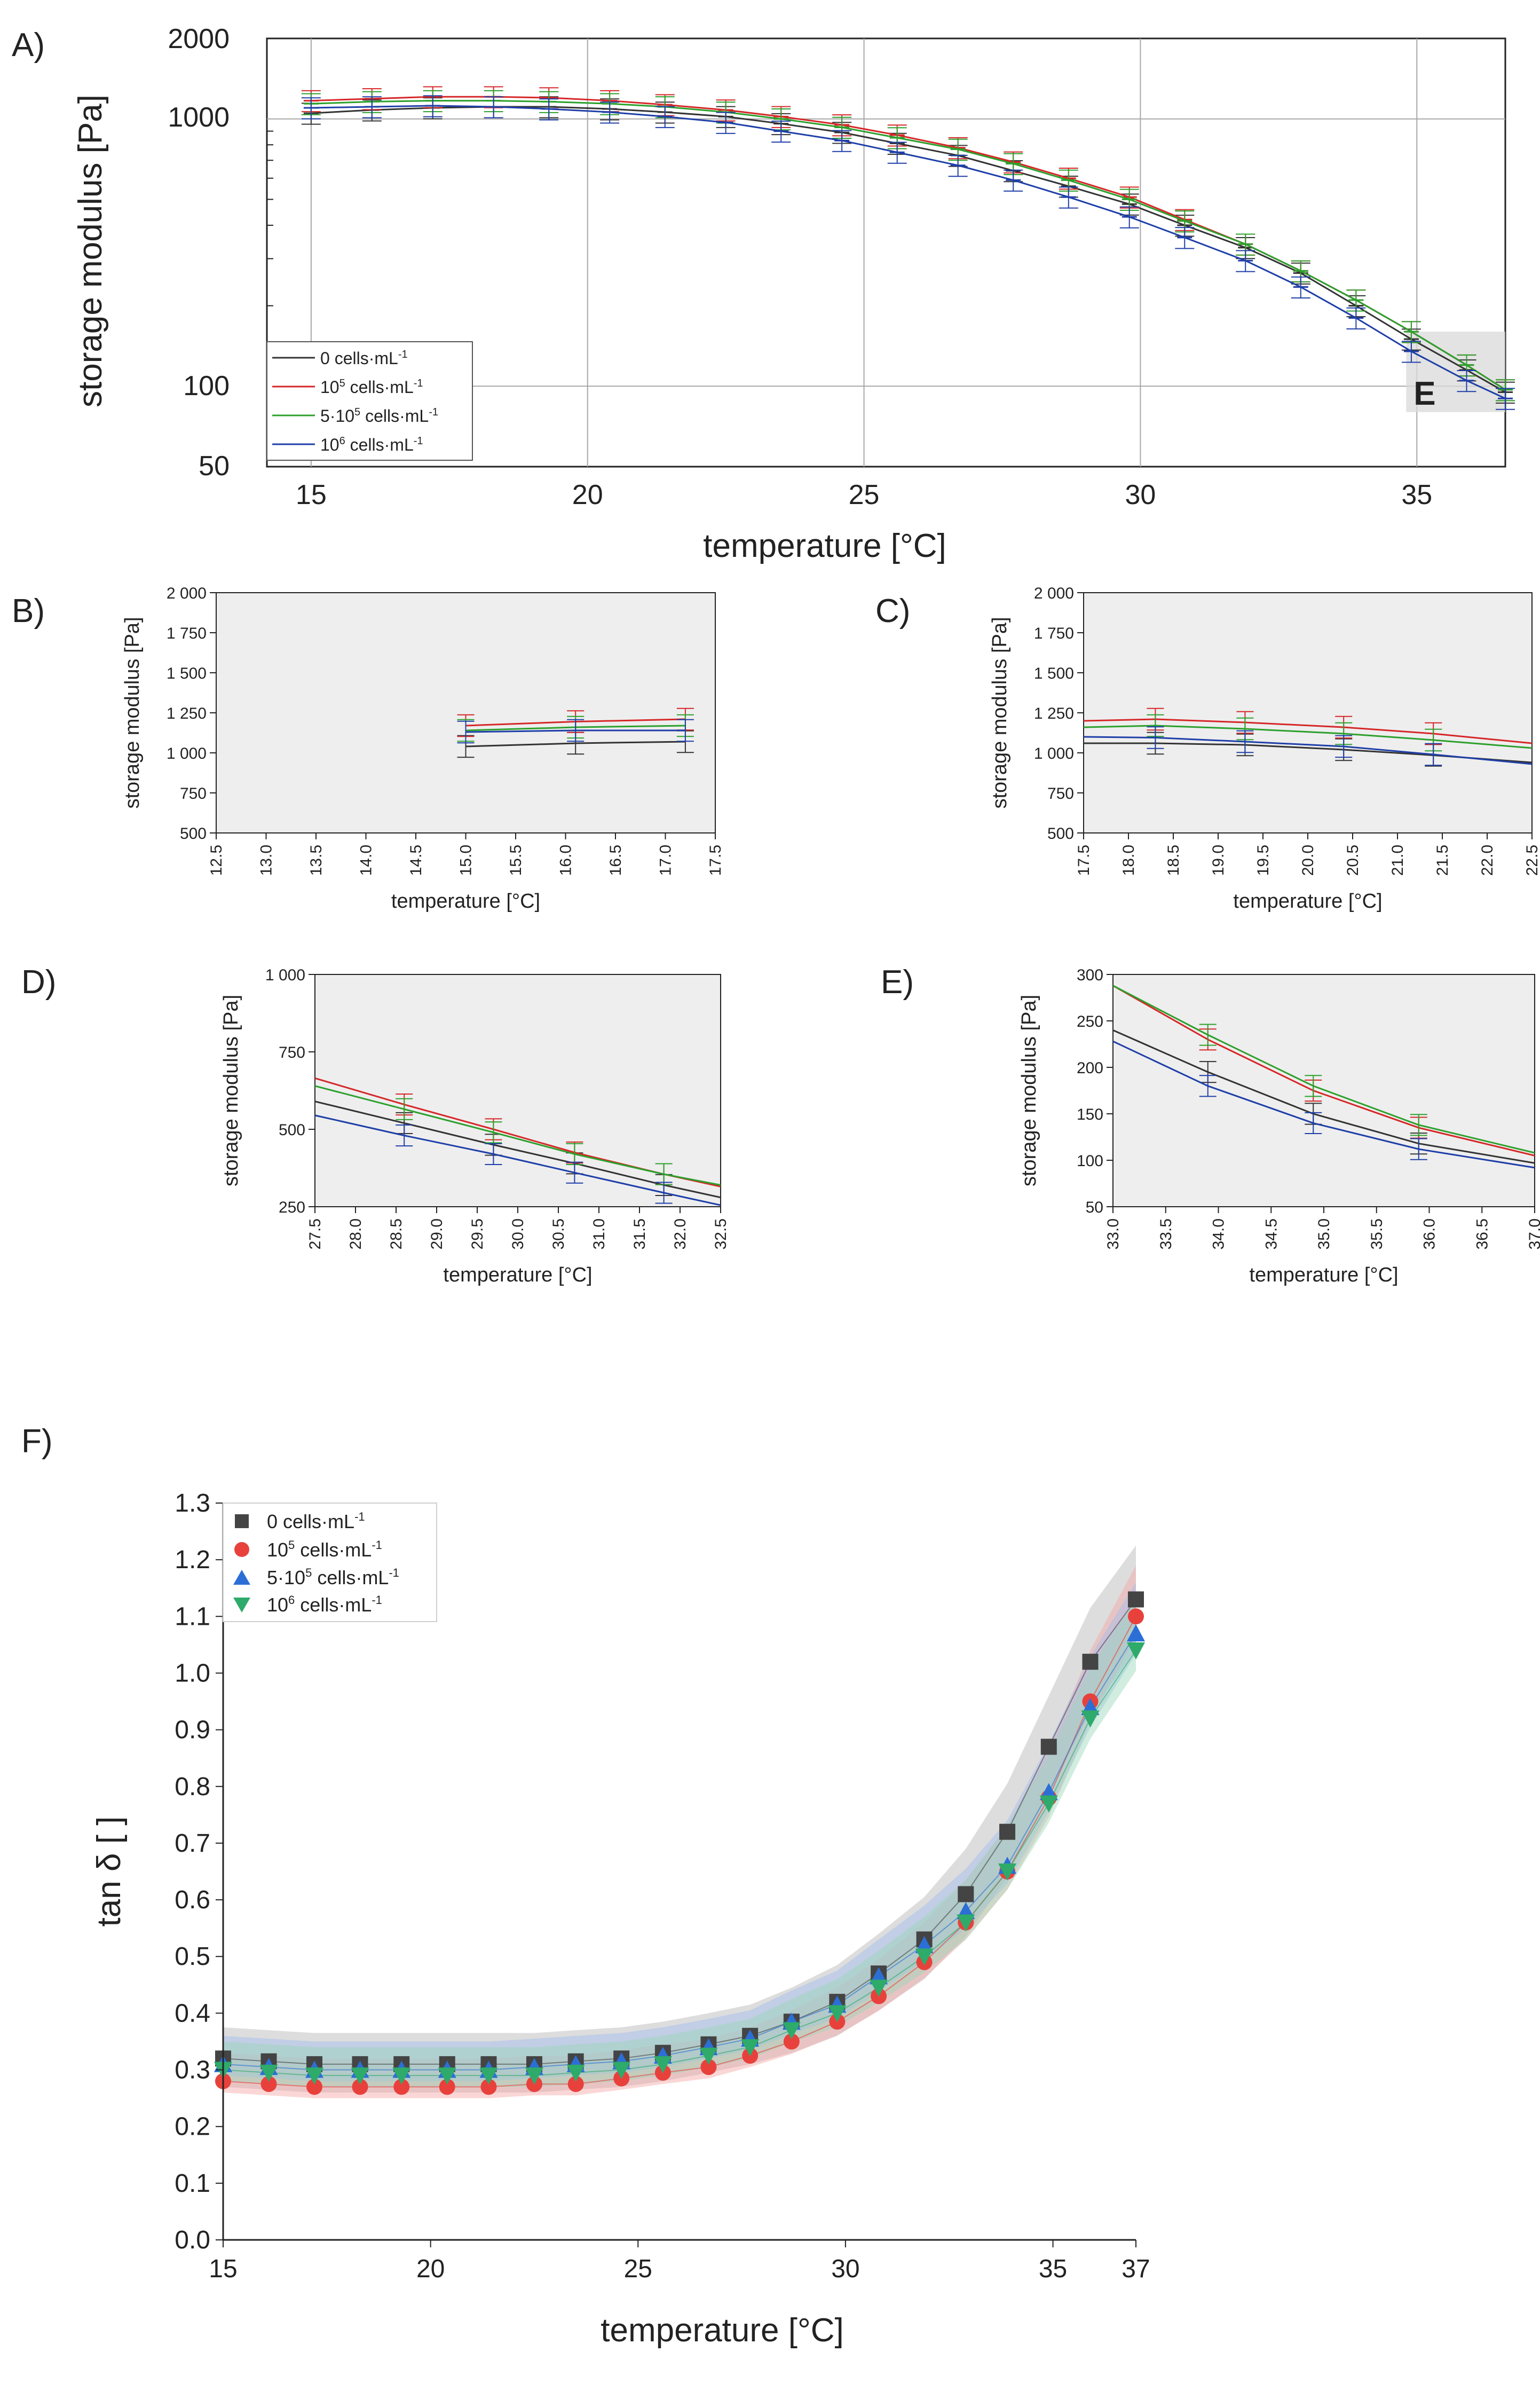 This screenshot has height=2391, width=1540. Describe the element at coordinates (193, 1956) in the screenshot. I see `panel-f-ytick: 0.5` at that location.